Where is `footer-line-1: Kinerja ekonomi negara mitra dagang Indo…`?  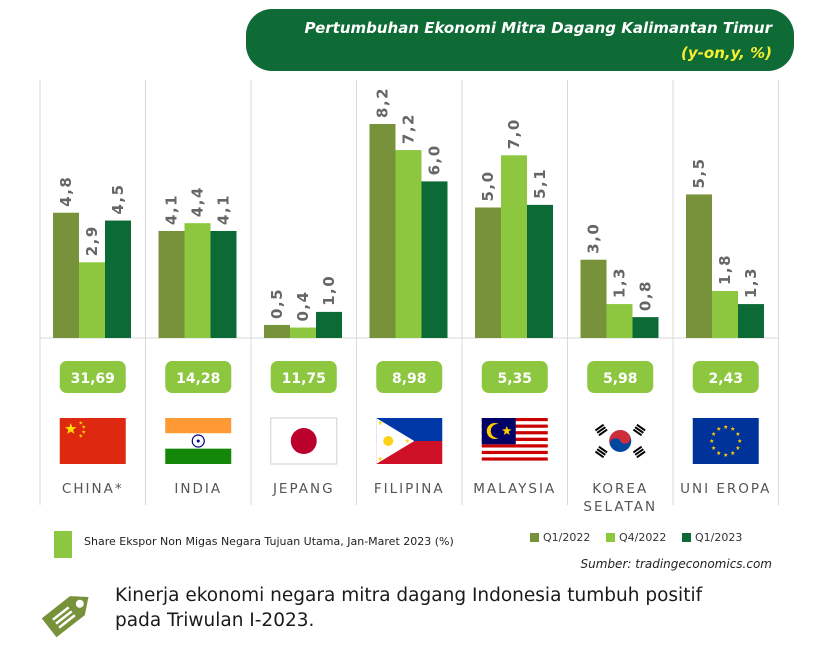
footer-line-1: Kinerja ekonomi negara mitra dagang Indo… is located at coordinates (409, 595).